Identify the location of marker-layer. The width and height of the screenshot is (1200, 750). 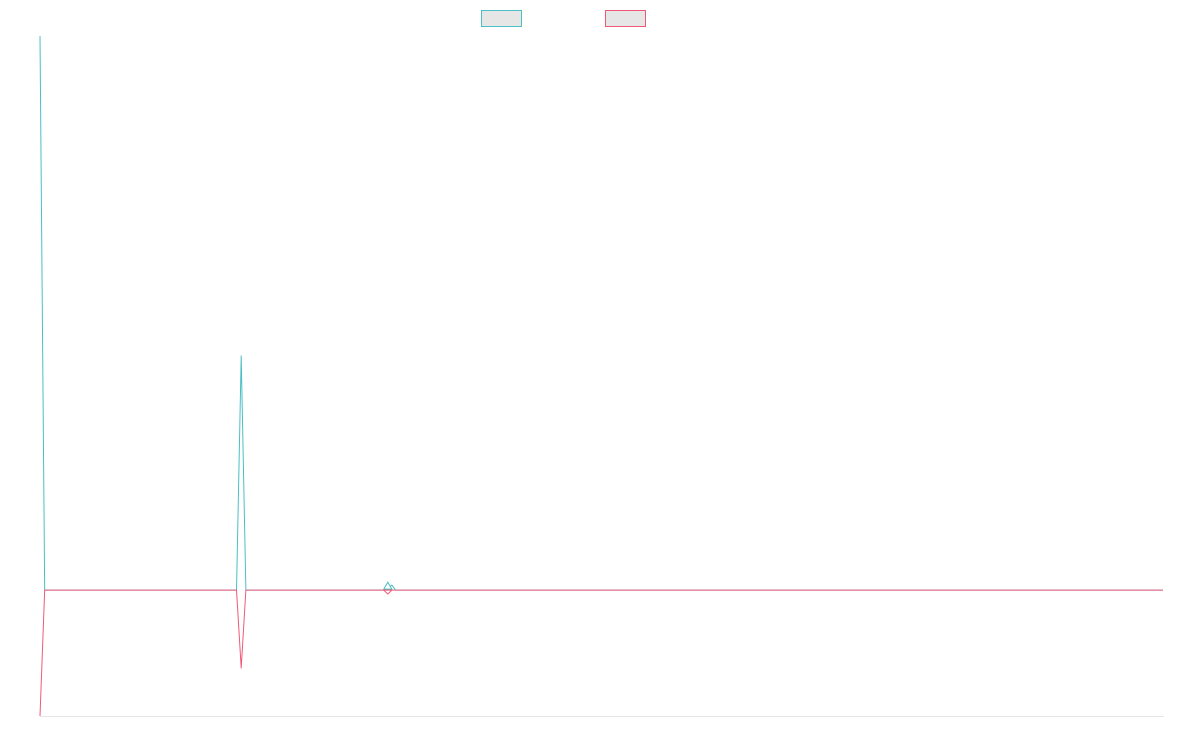
(388, 588).